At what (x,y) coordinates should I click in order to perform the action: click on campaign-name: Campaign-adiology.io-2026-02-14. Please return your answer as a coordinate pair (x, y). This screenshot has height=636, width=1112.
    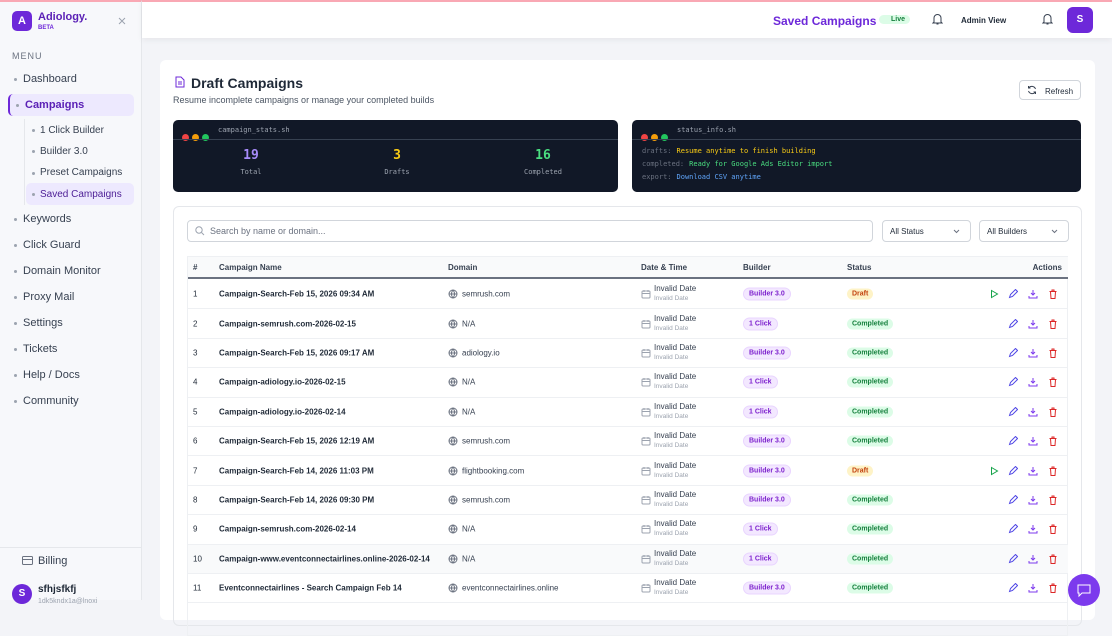
    Looking at the image, I should click on (282, 412).